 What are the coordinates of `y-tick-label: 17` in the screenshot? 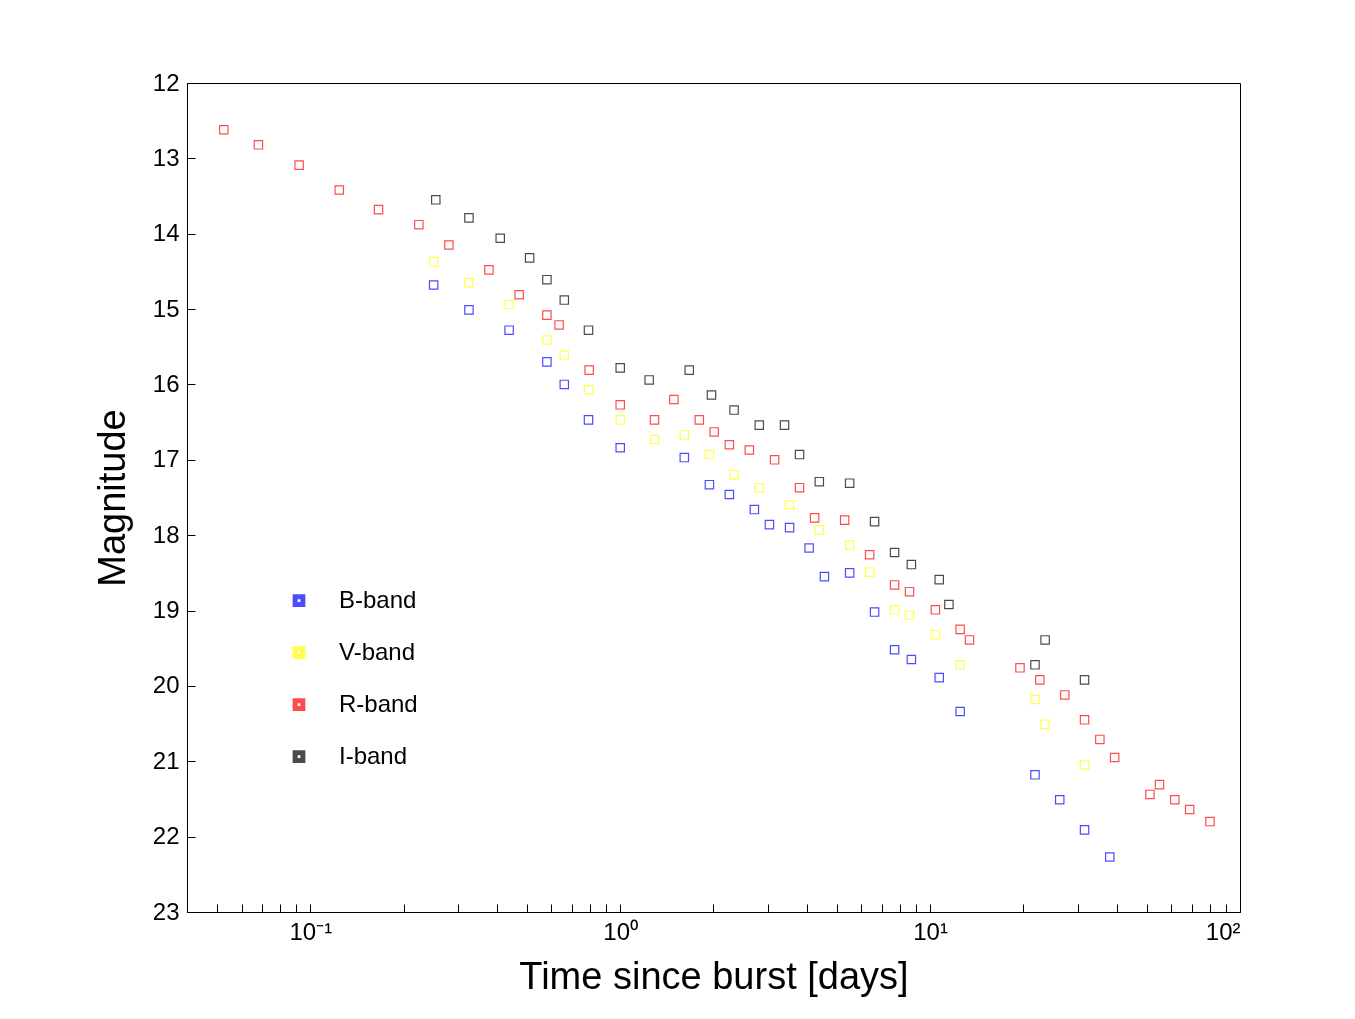 It's located at (166, 459).